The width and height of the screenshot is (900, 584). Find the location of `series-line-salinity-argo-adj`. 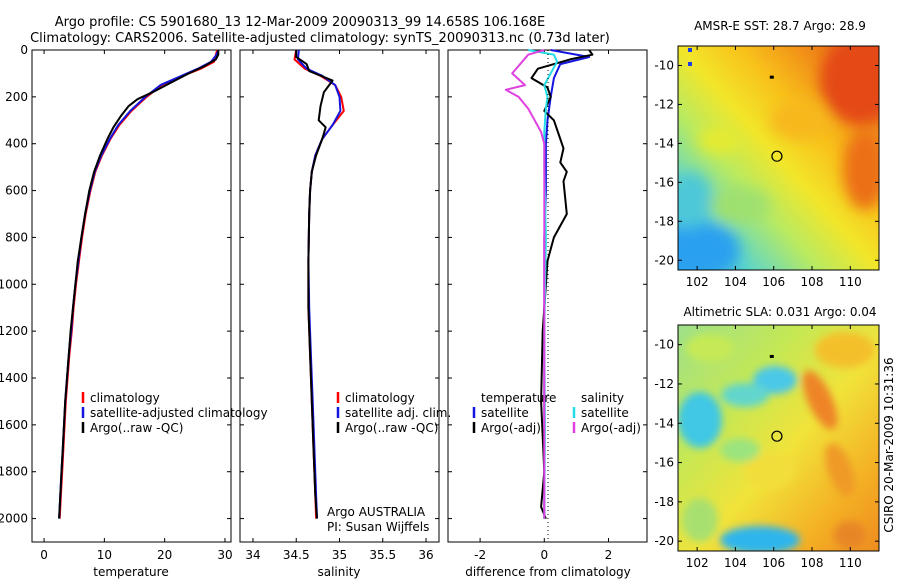

series-line-salinity-argo-adj is located at coordinates (525, 284).